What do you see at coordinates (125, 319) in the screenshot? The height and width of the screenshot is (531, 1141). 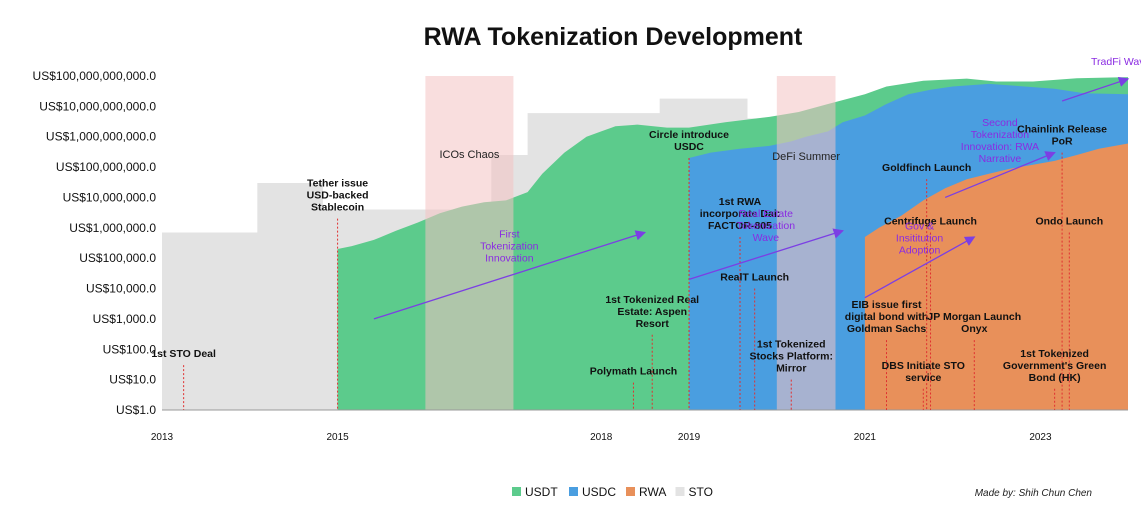 I see `y-tick-label: US$1,000.0` at bounding box center [125, 319].